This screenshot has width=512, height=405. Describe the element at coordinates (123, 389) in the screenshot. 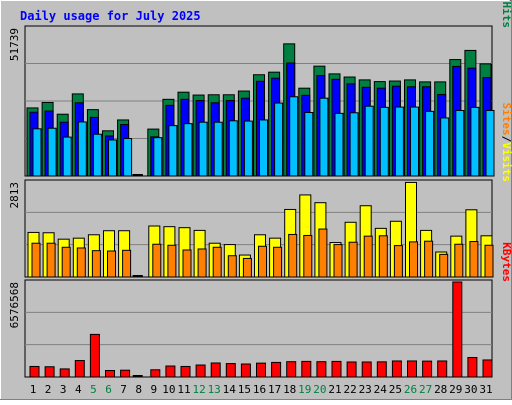

I see `day-label: 7` at that location.